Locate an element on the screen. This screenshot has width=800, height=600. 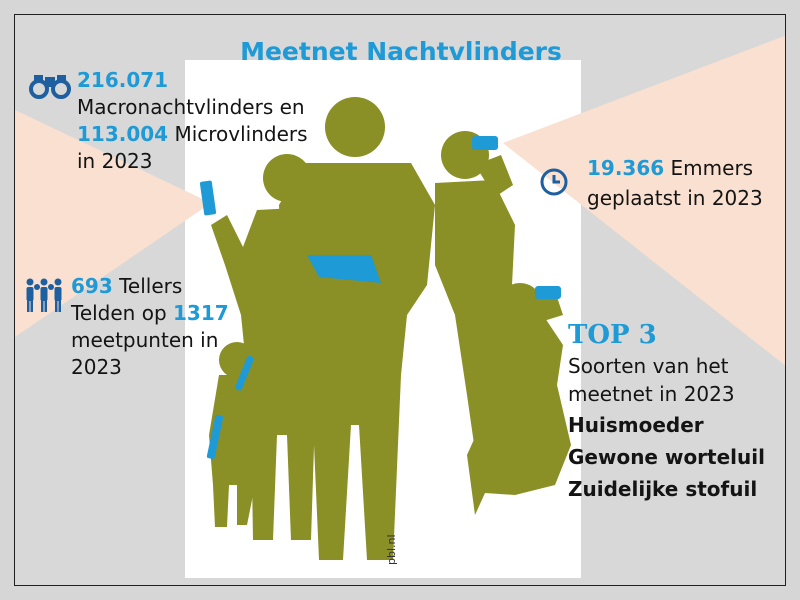
counters-line1: 693 Tellers is located at coordinates (126, 286).